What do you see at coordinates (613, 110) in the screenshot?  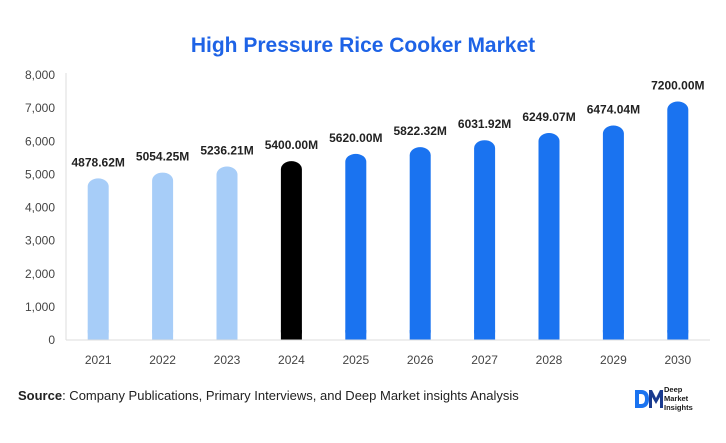 I see `data-label: 6474.04M` at bounding box center [613, 110].